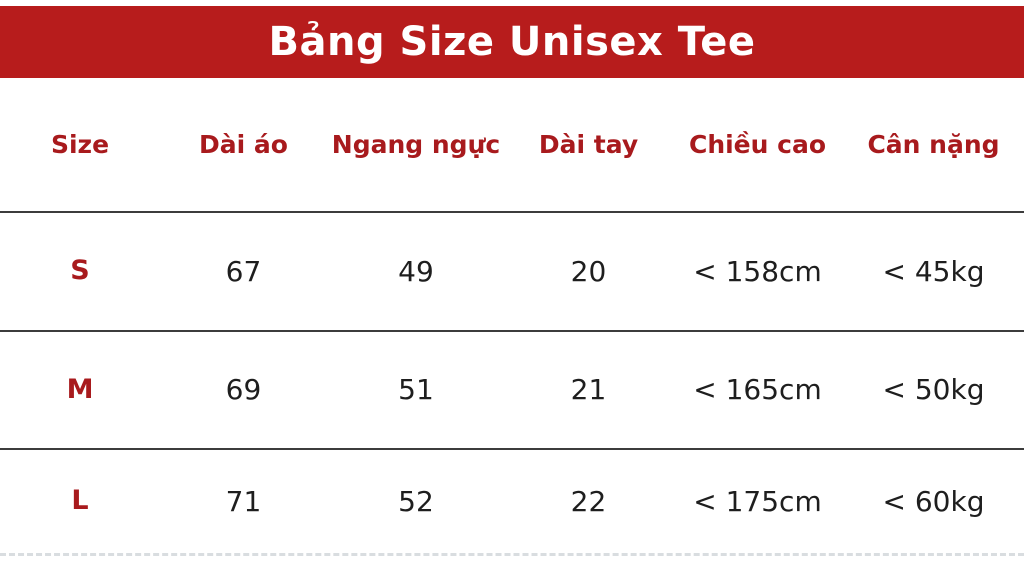 The image size is (1024, 564). I want to click on cell-l-dai-ao: 71, so click(243, 501).